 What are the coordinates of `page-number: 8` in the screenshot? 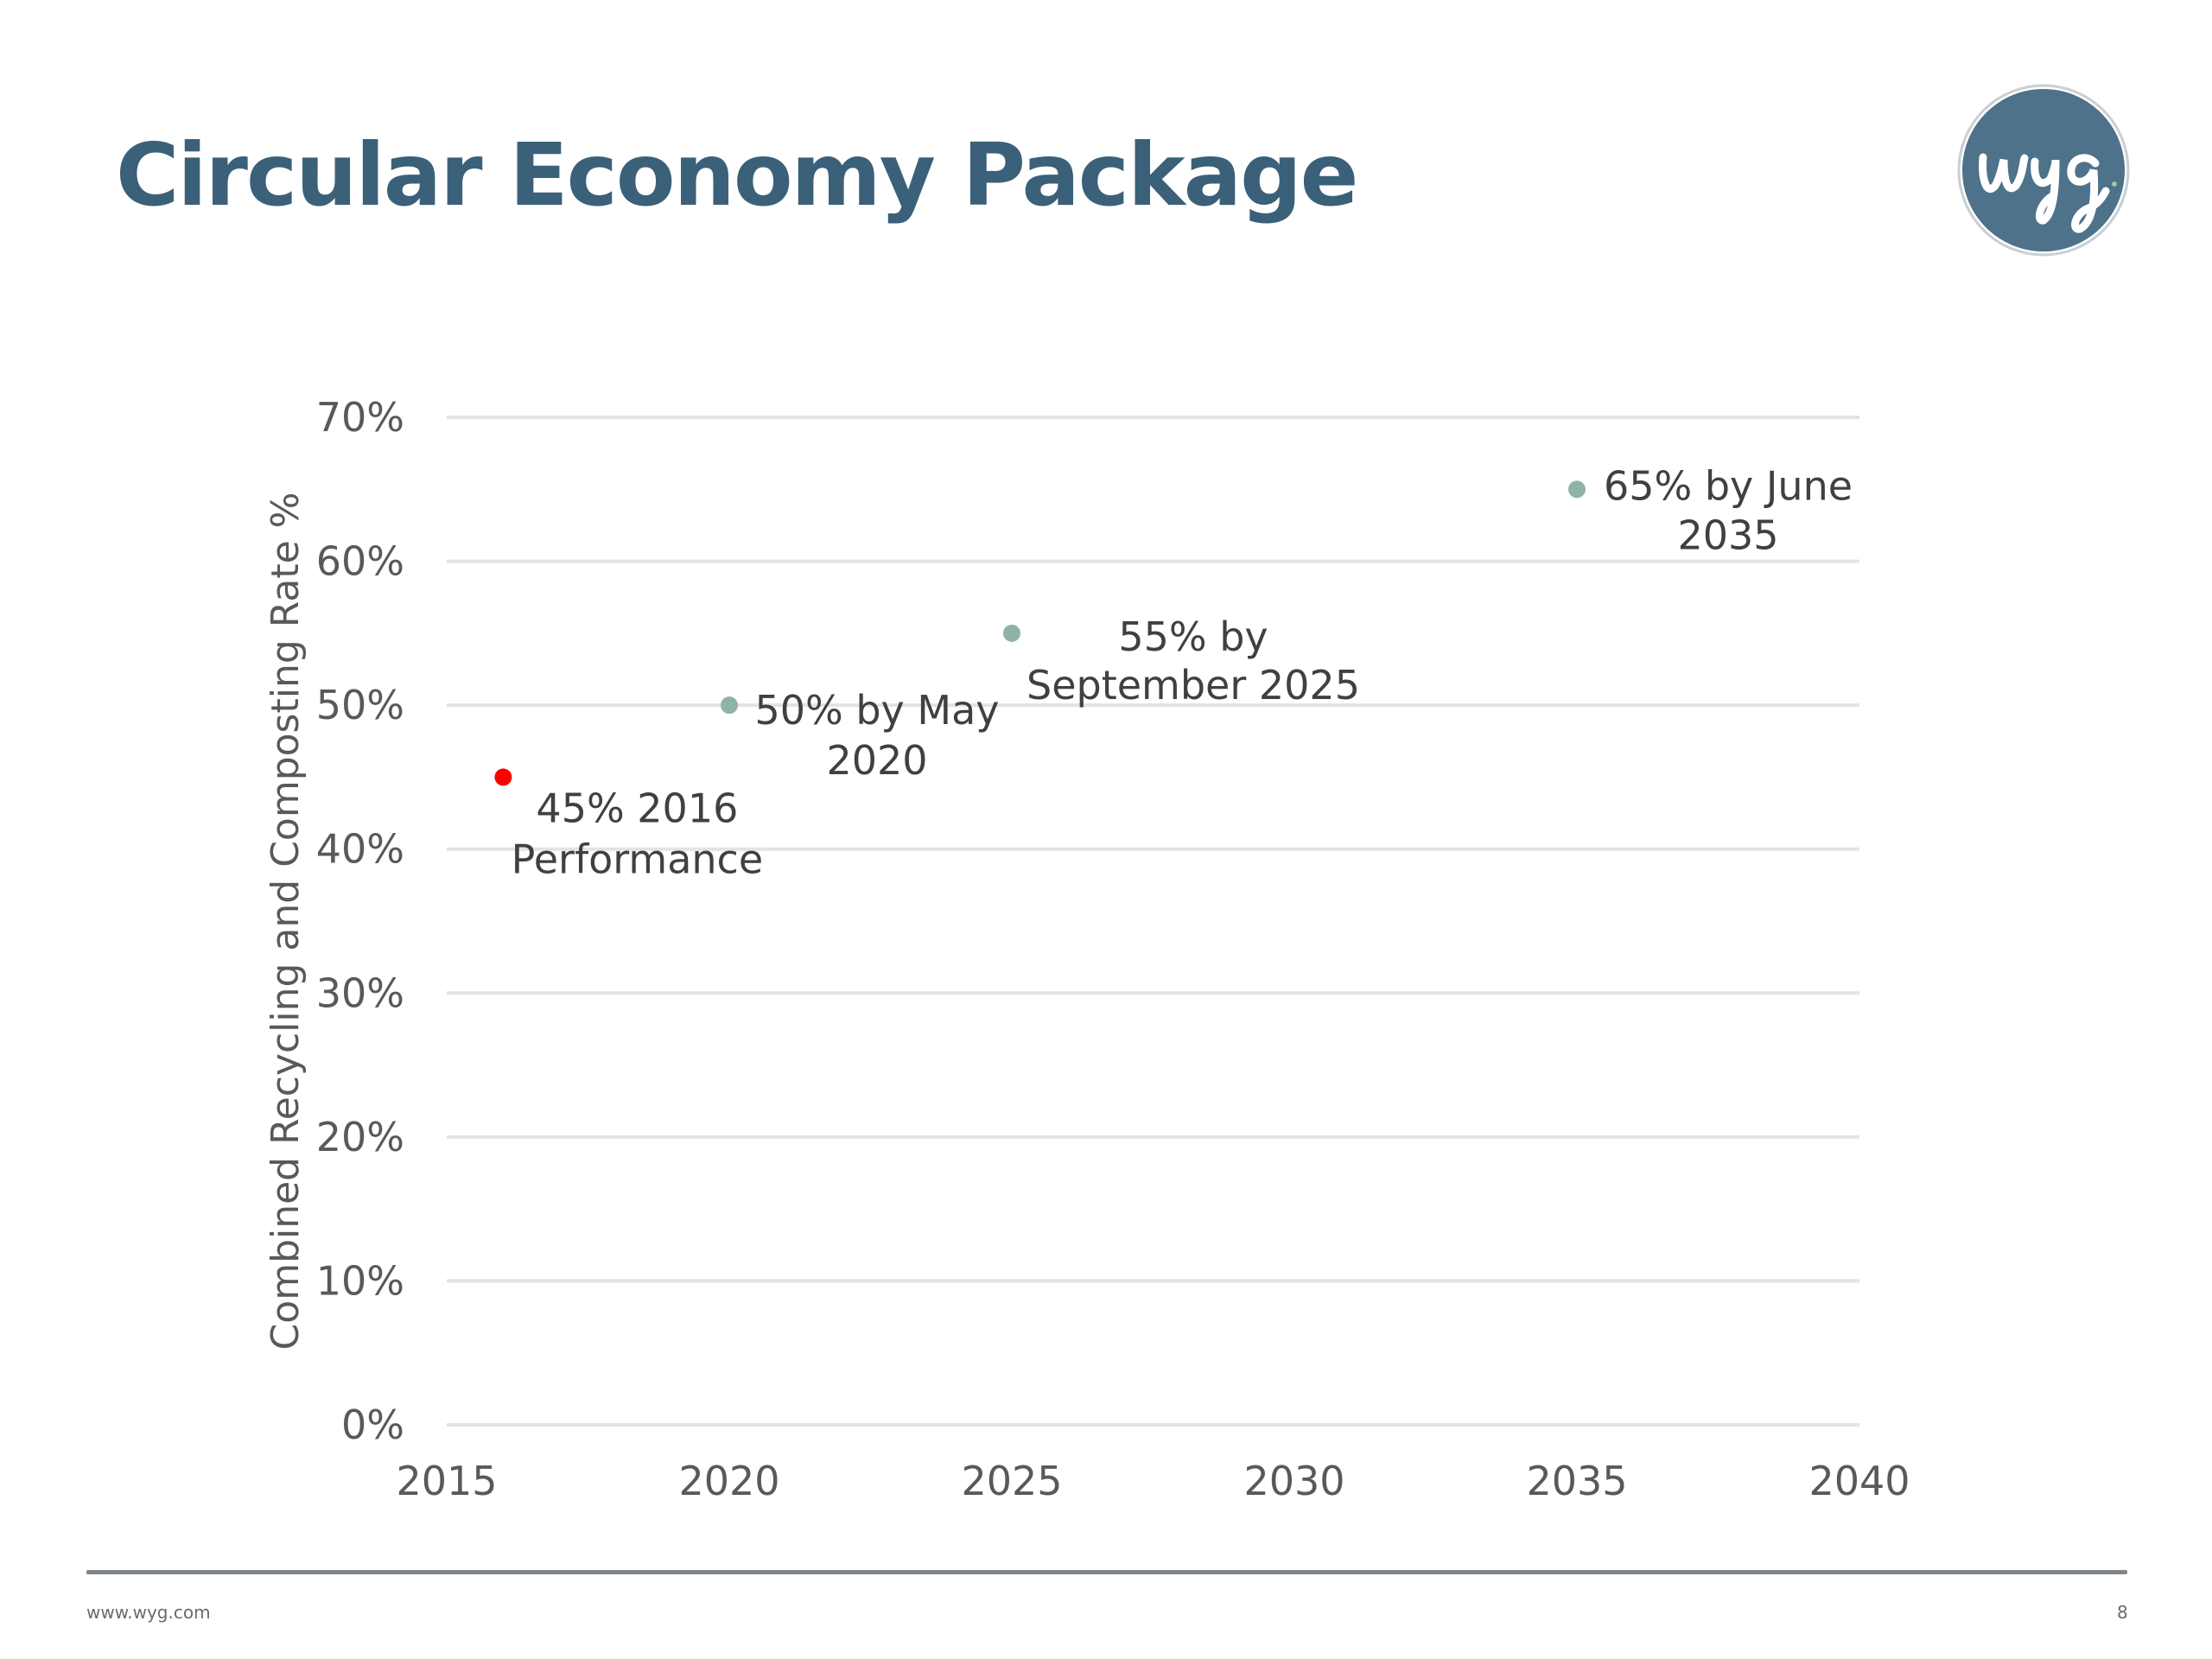 It's located at (2122, 1612).